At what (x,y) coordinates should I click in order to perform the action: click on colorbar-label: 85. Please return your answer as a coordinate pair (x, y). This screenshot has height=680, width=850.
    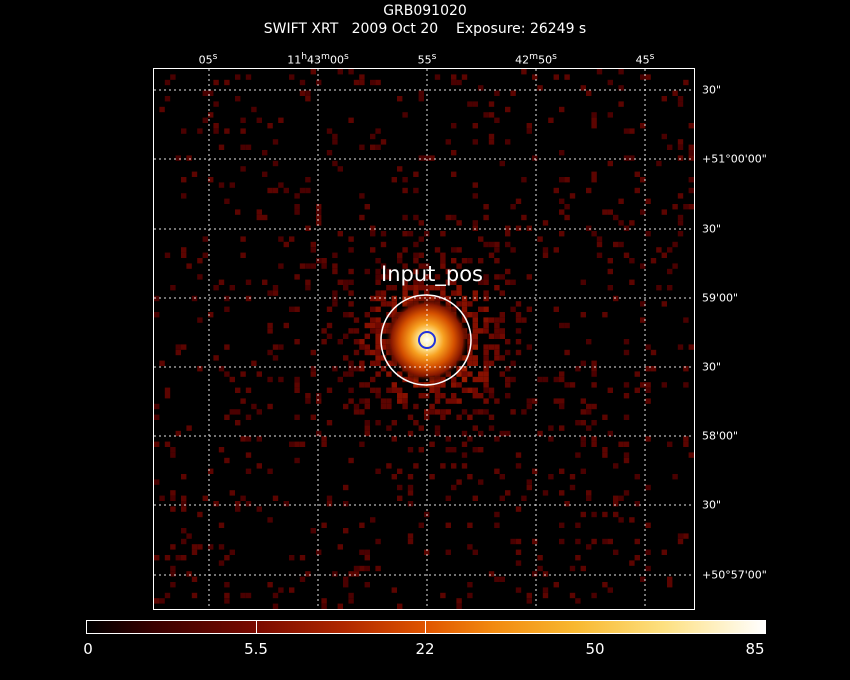
    Looking at the image, I should click on (755, 649).